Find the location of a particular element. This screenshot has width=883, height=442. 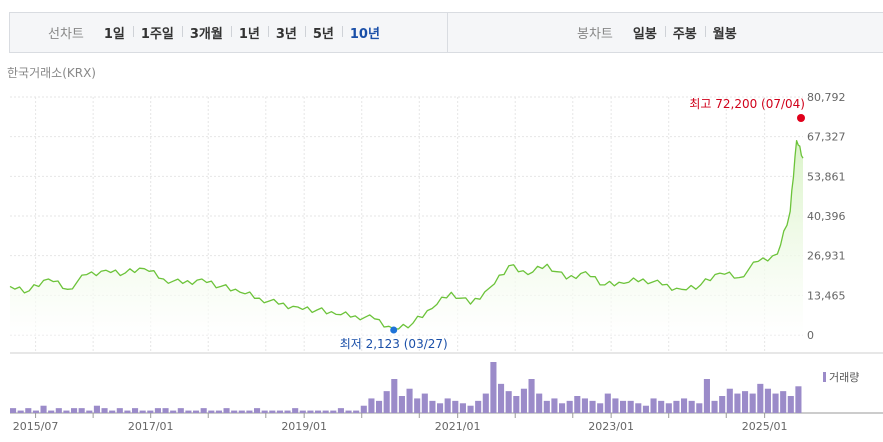

period-1d-button: 1일 is located at coordinates (114, 34).